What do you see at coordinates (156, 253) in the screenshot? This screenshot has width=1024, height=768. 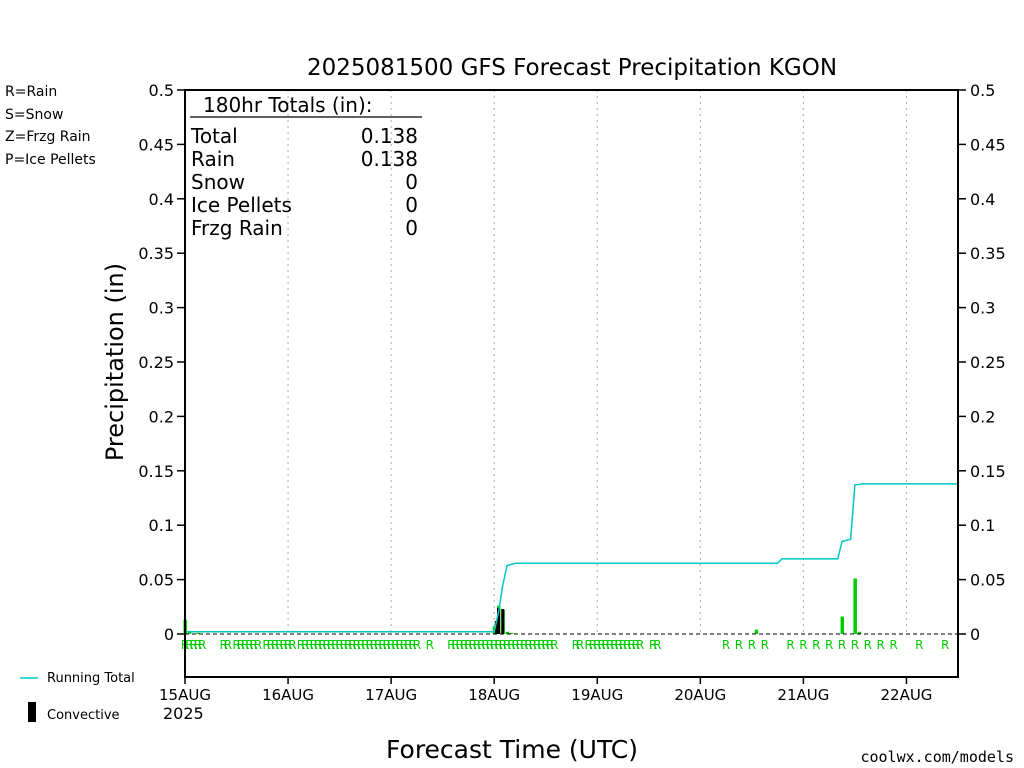 I see `y-tick-label: 0.35` at bounding box center [156, 253].